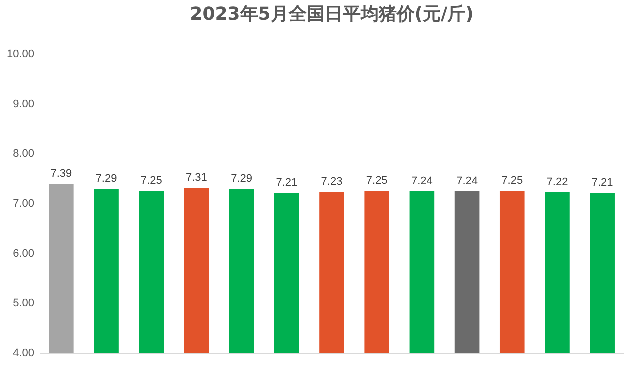  What do you see at coordinates (23, 154) in the screenshot?
I see `y-tick-label: 8.00` at bounding box center [23, 154].